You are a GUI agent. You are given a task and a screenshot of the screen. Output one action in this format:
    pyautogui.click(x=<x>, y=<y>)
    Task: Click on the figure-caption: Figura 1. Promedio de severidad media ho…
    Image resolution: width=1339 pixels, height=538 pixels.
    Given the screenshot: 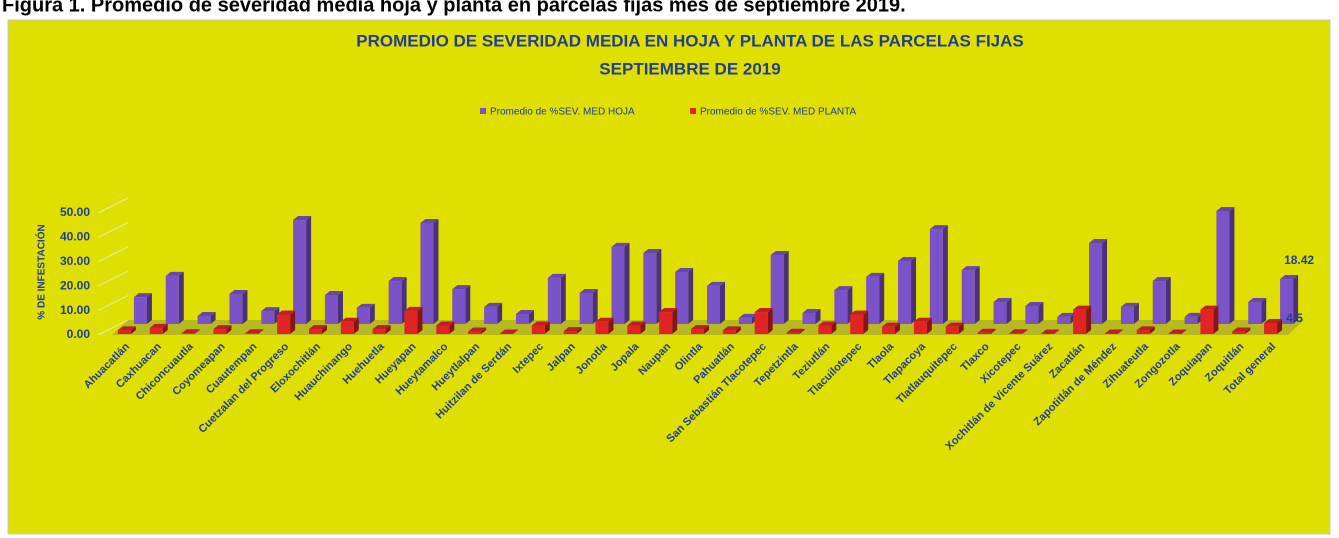 What is the action you would take?
    pyautogui.click(x=454, y=8)
    